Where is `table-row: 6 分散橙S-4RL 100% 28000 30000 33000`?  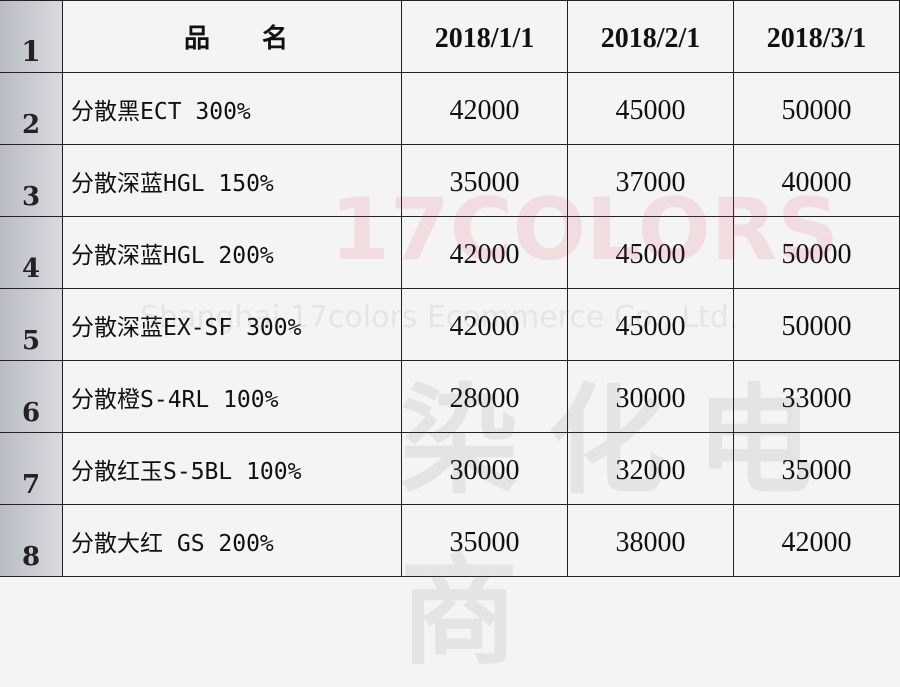 table-row: 6 分散橙S-4RL 100% 28000 30000 33000 is located at coordinates (450, 396).